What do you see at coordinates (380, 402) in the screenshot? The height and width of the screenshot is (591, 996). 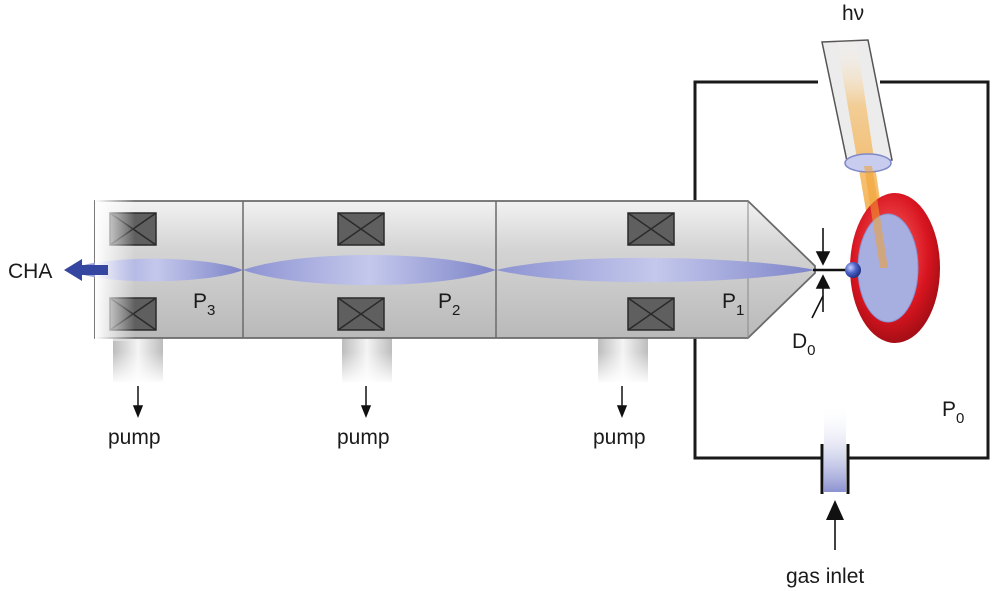 I see `pump-arrows` at bounding box center [380, 402].